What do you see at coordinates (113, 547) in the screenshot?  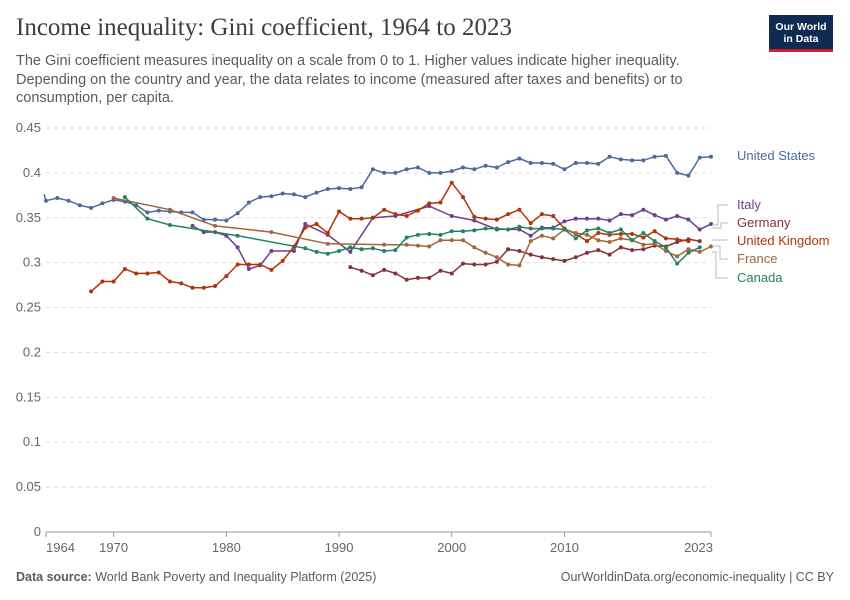 I see `x-tick-label: 1970` at bounding box center [113, 547].